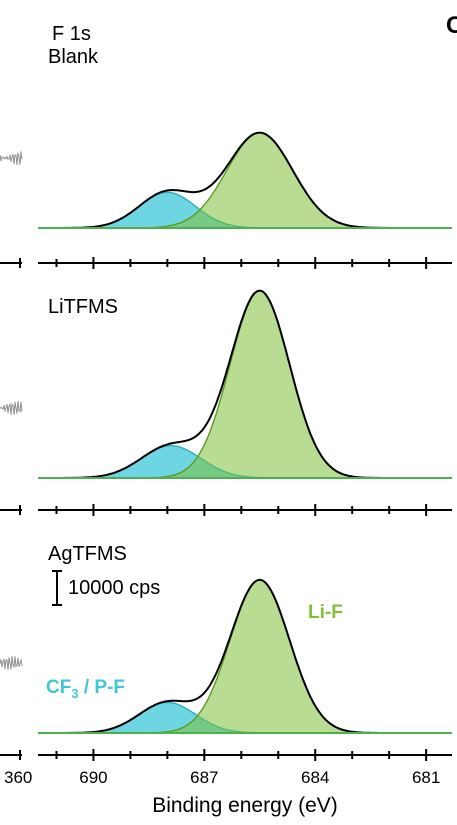 The width and height of the screenshot is (457, 825). What do you see at coordinates (102, 687) in the screenshot?
I see `cf3-rest: / P-F` at bounding box center [102, 687].